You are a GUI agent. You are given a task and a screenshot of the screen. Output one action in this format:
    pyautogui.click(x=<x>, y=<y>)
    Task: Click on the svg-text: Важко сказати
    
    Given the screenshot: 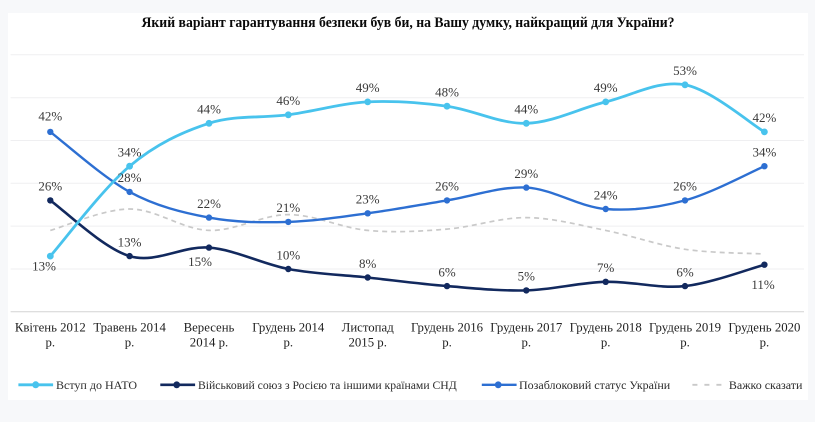 What is the action you would take?
    pyautogui.click(x=766, y=385)
    